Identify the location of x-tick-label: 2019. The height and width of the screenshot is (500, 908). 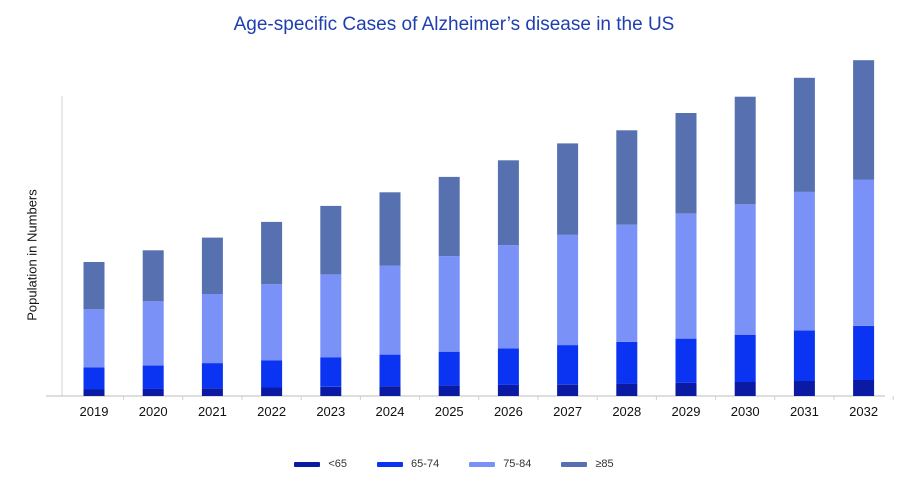
(94, 411).